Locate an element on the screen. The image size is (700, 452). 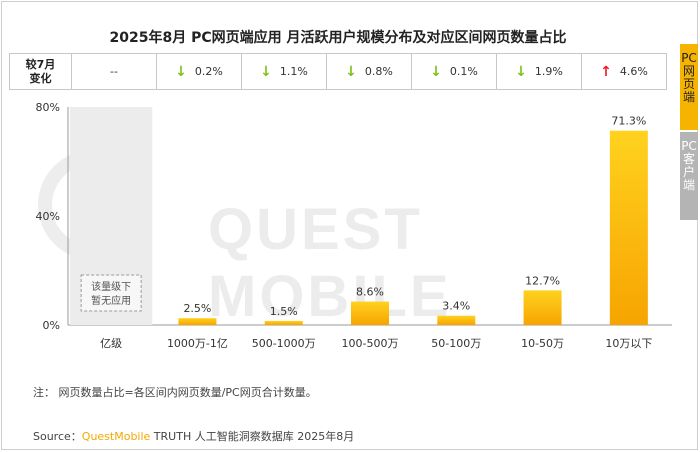
change-cell: ↓ 0.2% is located at coordinates (199, 71).